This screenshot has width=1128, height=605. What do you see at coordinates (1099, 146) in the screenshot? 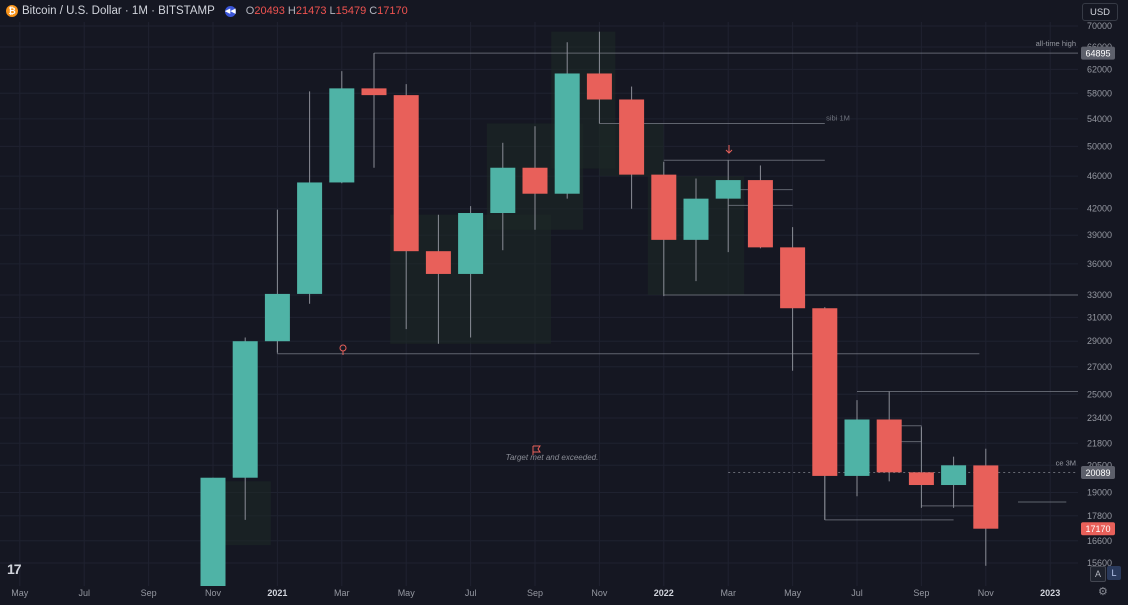
I see `y-tick-label: 50000` at bounding box center [1099, 146].